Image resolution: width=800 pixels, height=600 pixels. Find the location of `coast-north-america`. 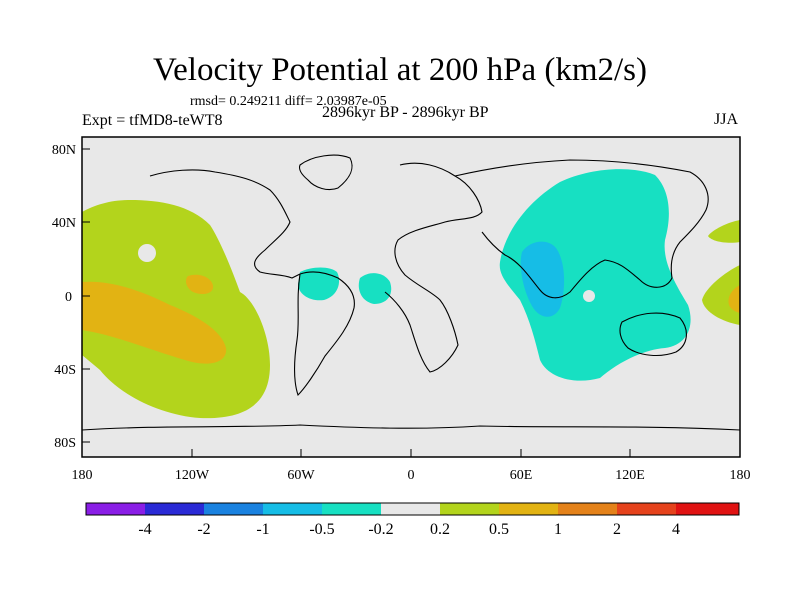

coast-north-america is located at coordinates (225, 224).